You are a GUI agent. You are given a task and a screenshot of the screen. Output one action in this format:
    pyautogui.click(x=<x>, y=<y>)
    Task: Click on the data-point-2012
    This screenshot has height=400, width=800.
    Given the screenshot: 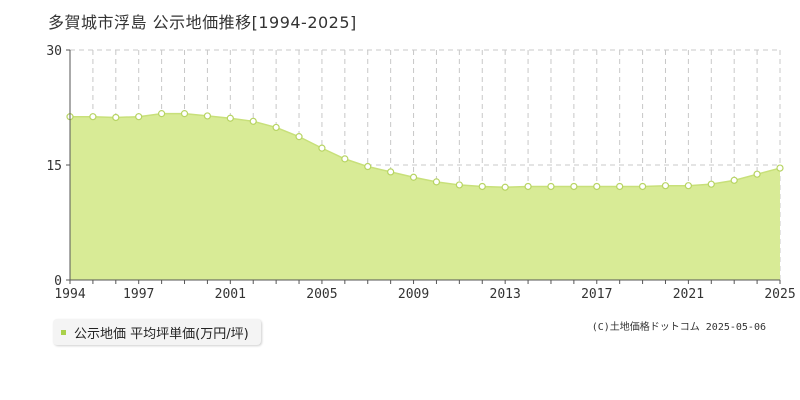 What is the action you would take?
    pyautogui.click(x=482, y=186)
    